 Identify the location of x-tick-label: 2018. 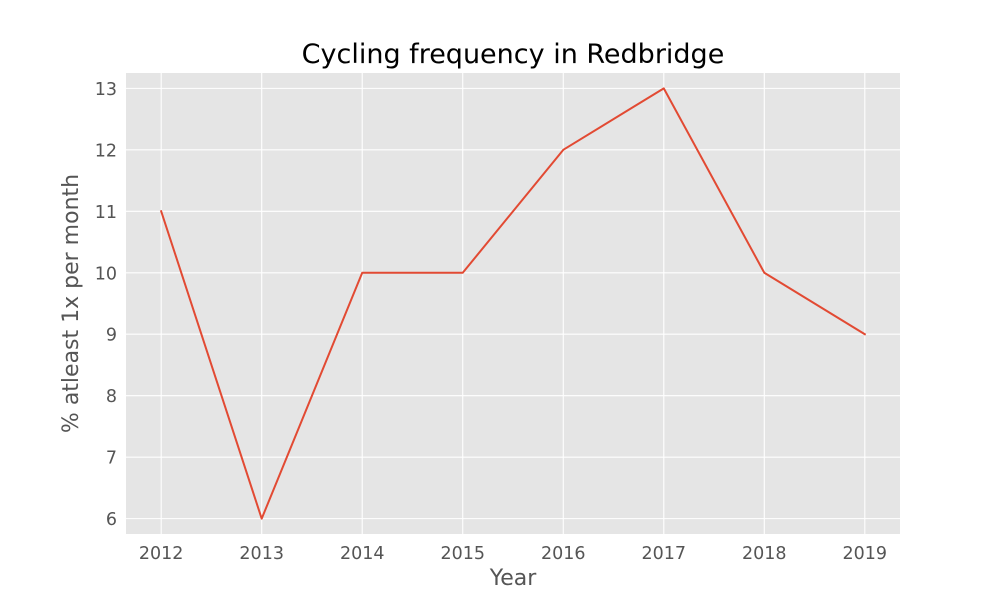
(764, 554).